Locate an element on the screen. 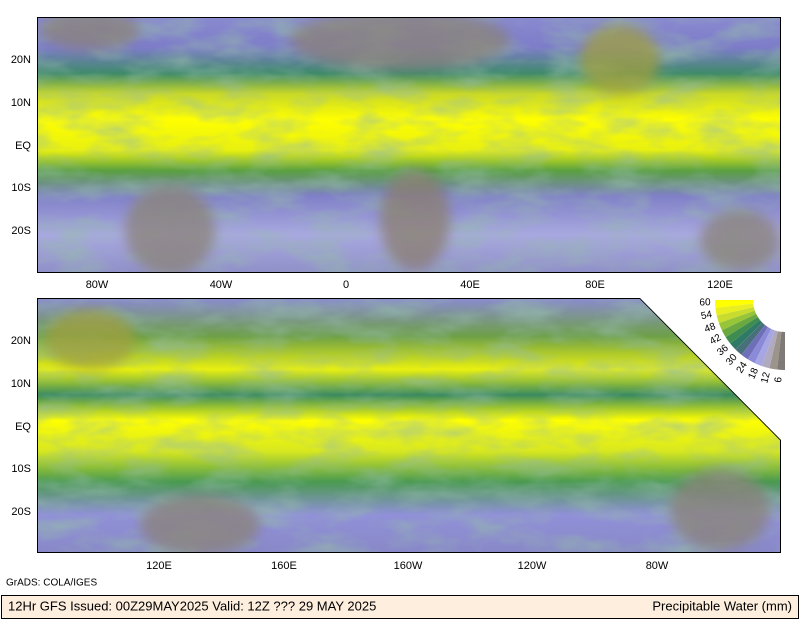 This screenshot has width=800, height=620. lon-label: 160E is located at coordinates (284, 566).